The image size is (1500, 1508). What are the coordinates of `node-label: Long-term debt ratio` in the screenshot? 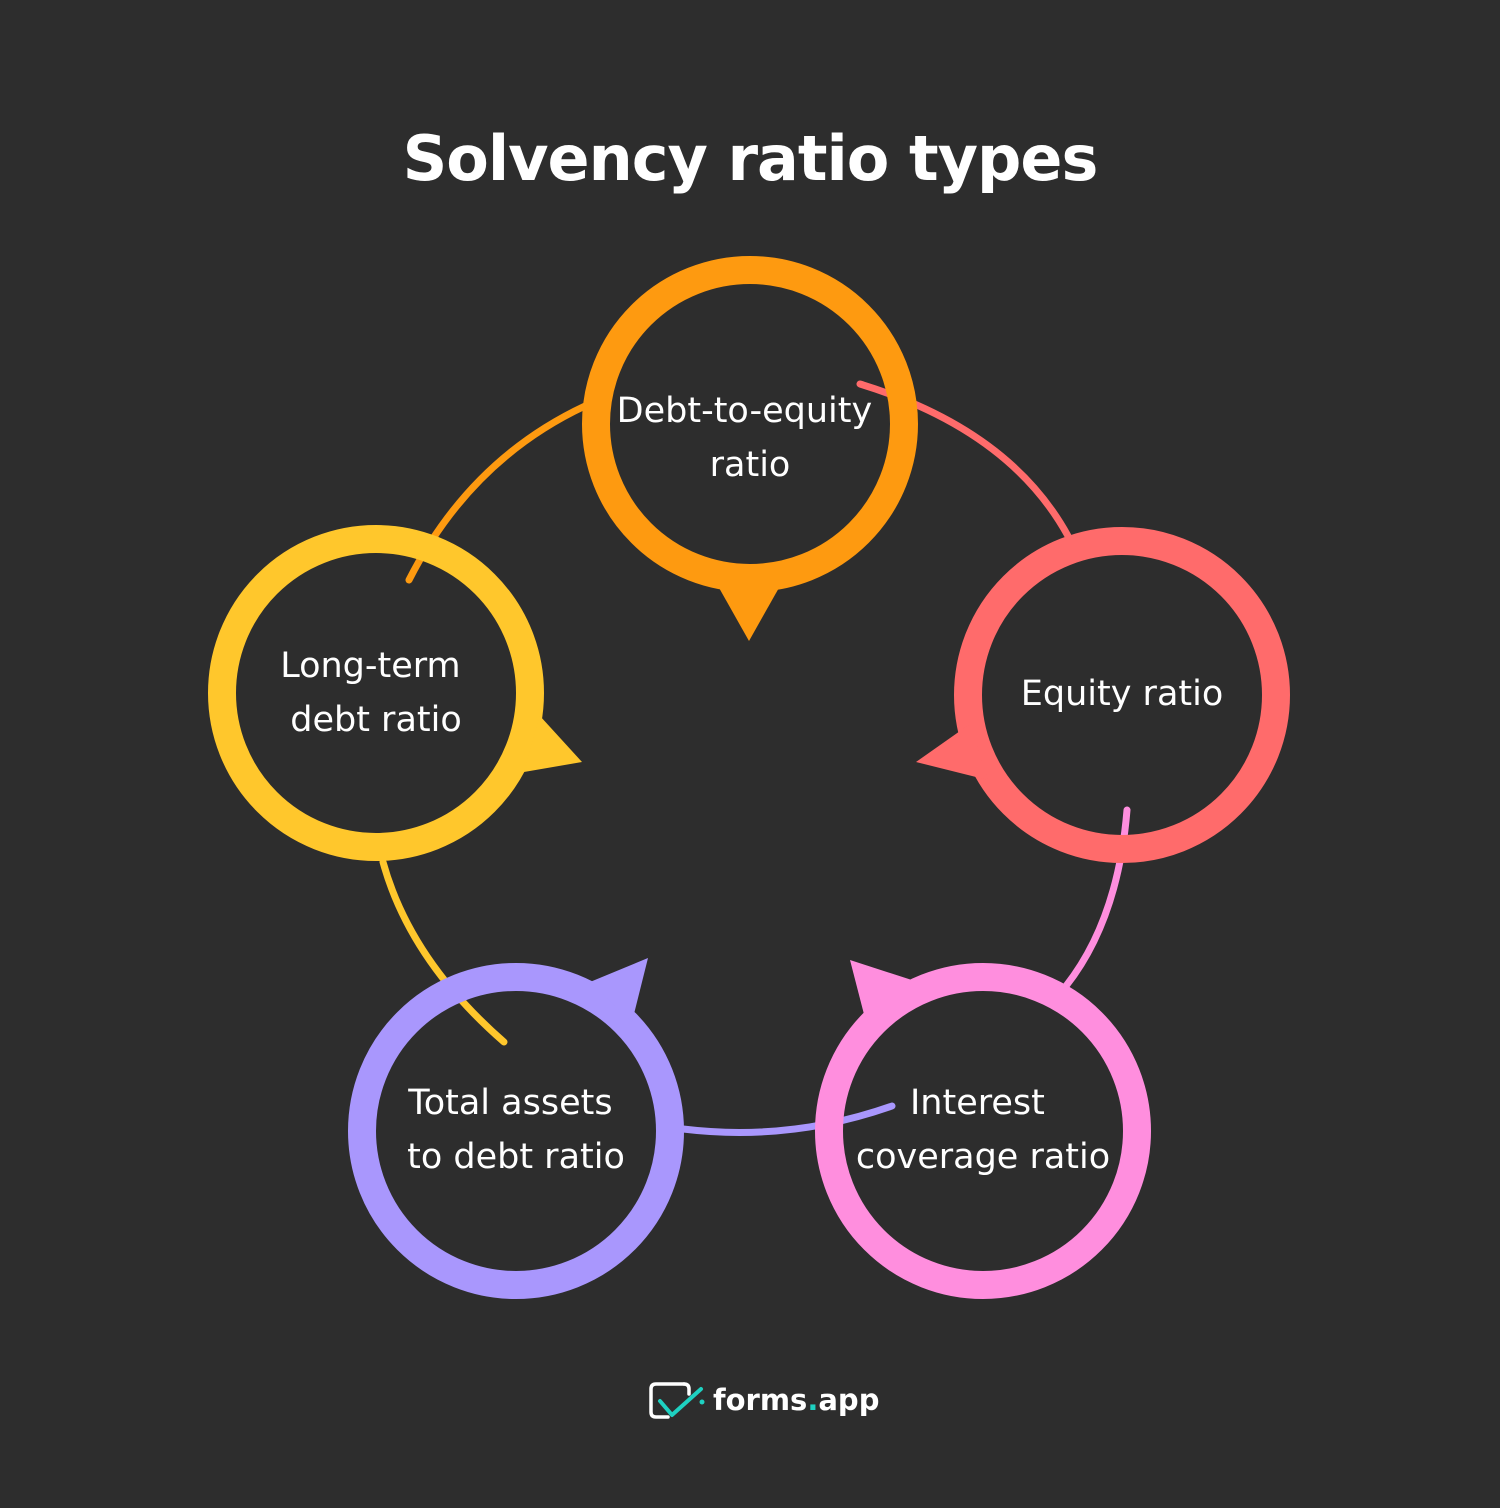 It's located at (376, 693).